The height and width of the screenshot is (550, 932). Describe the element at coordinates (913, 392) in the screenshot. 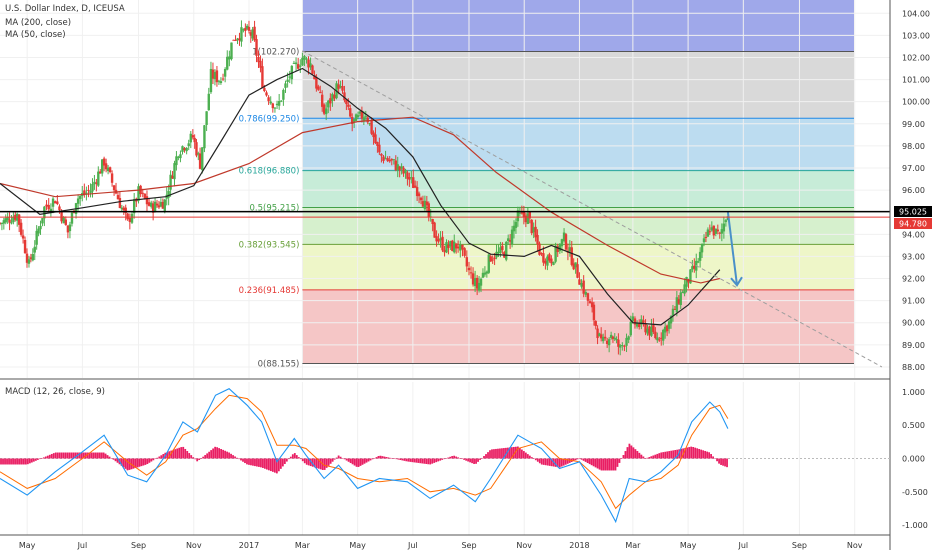

I see `macd-tick-label: 1.000` at that location.